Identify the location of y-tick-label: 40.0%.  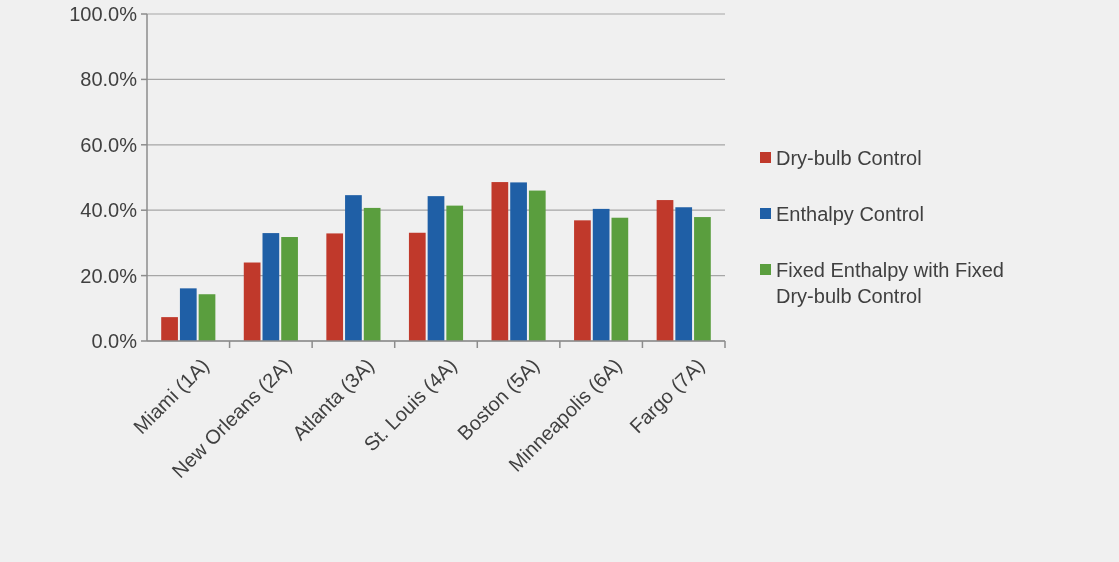
(109, 210).